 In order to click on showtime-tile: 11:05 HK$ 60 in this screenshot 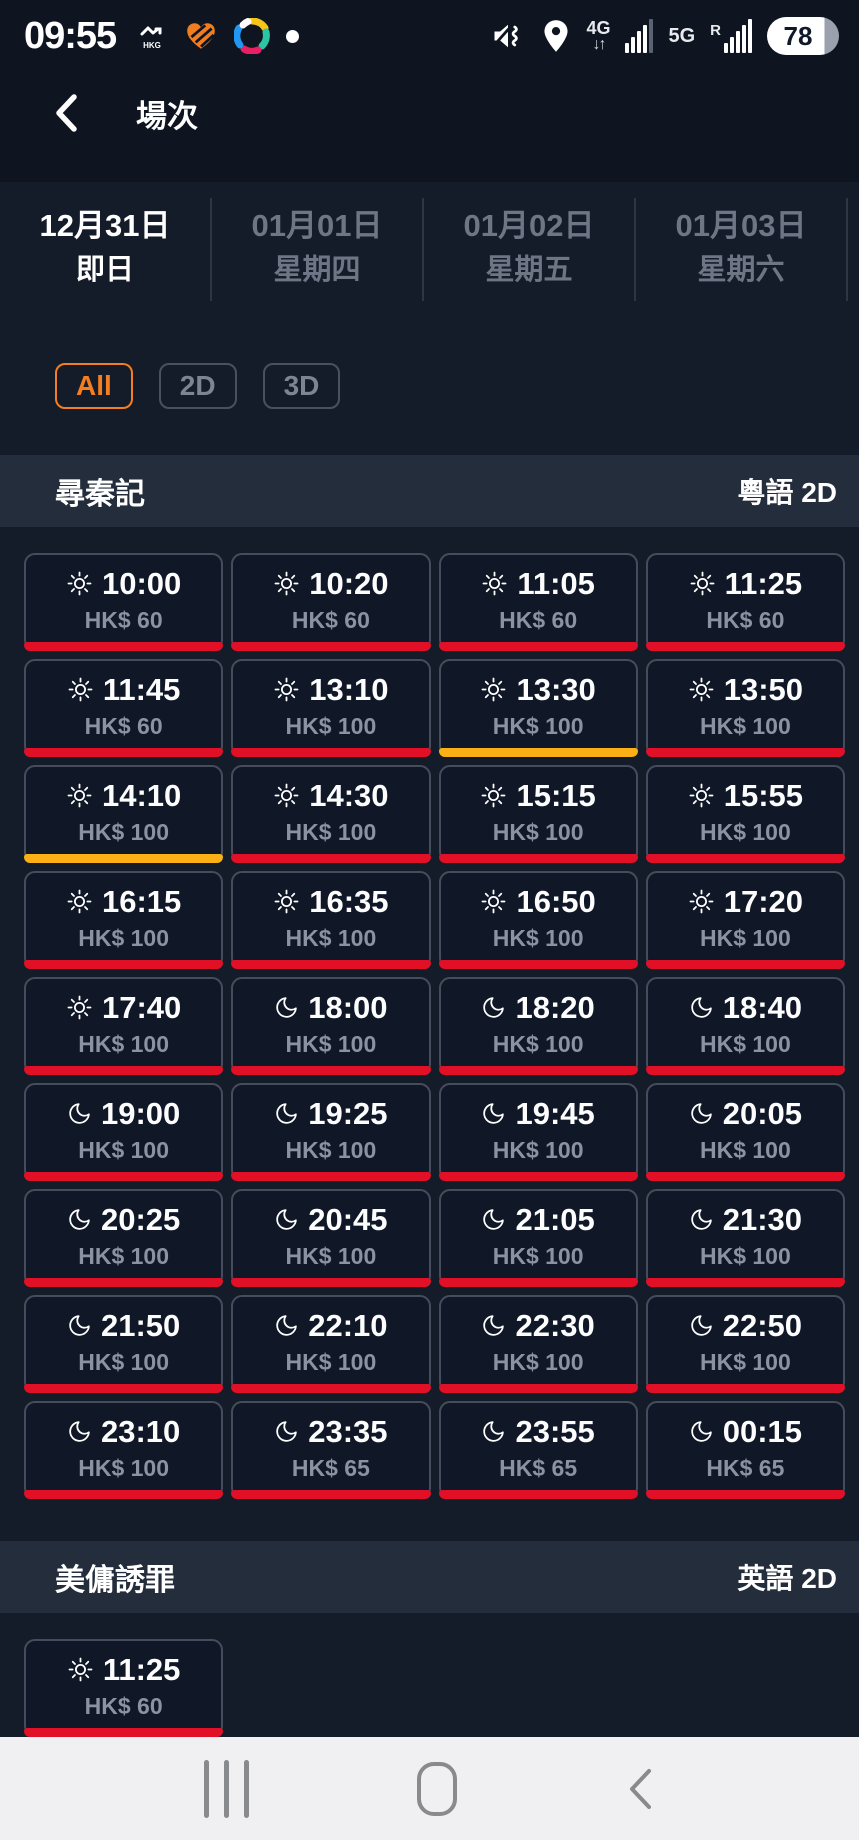, I will do `click(538, 601)`.